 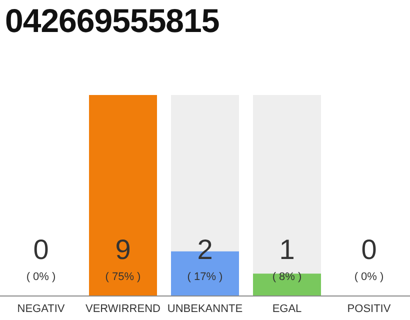 What do you see at coordinates (205, 308) in the screenshot?
I see `x-tick-label: UNBEKANNTE` at bounding box center [205, 308].